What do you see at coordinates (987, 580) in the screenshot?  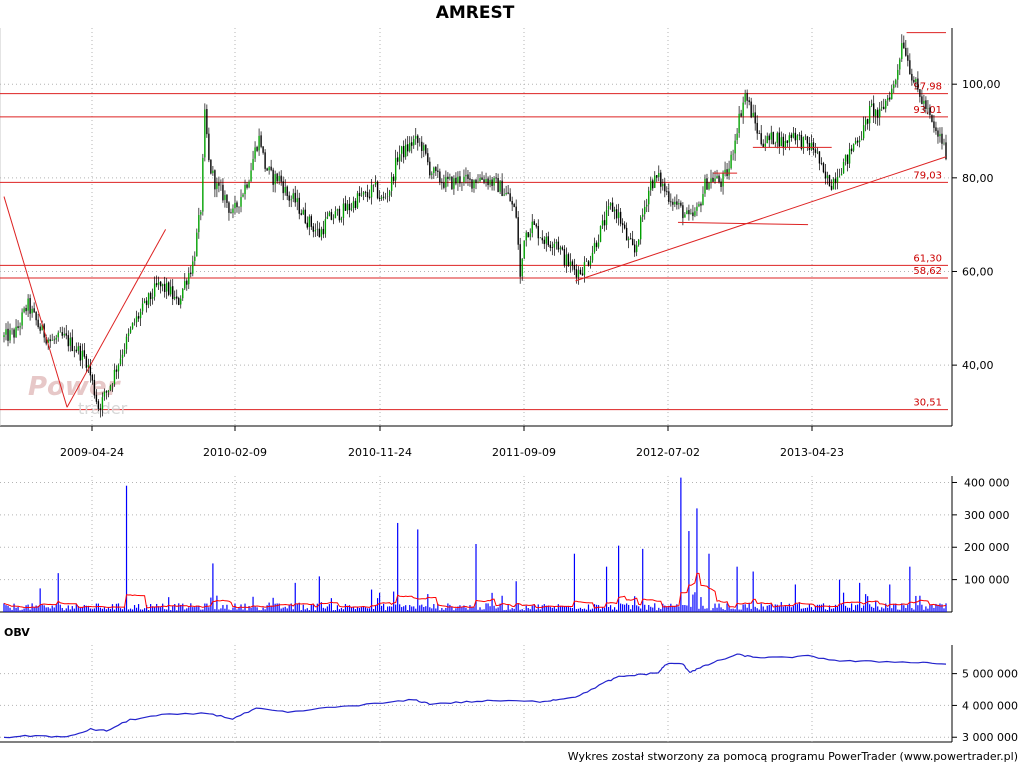 I see `volume-y-tick-label: 100 000` at bounding box center [987, 580].